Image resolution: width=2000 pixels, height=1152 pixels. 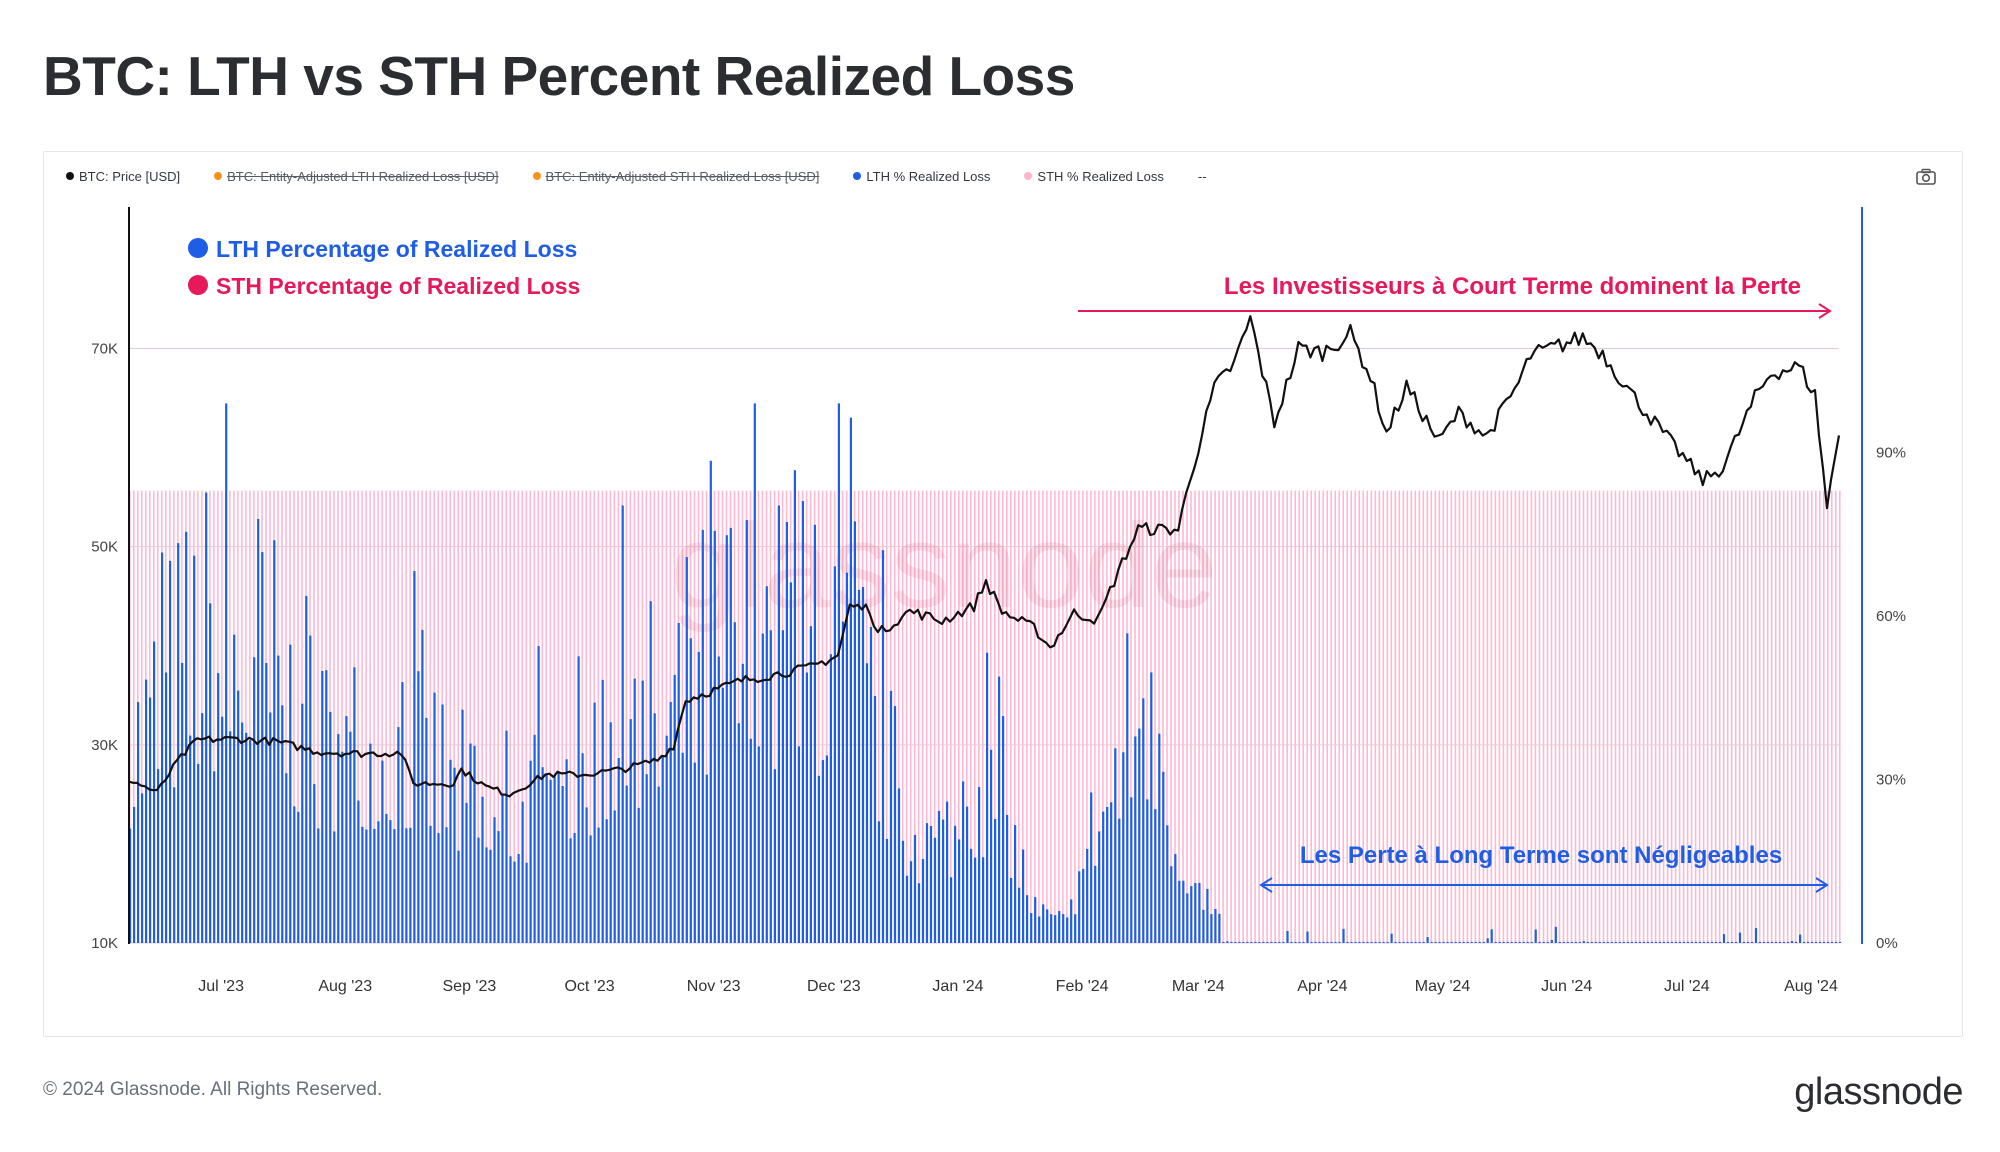 I want to click on legend-item: LTH % Realized Loss, so click(x=921, y=176).